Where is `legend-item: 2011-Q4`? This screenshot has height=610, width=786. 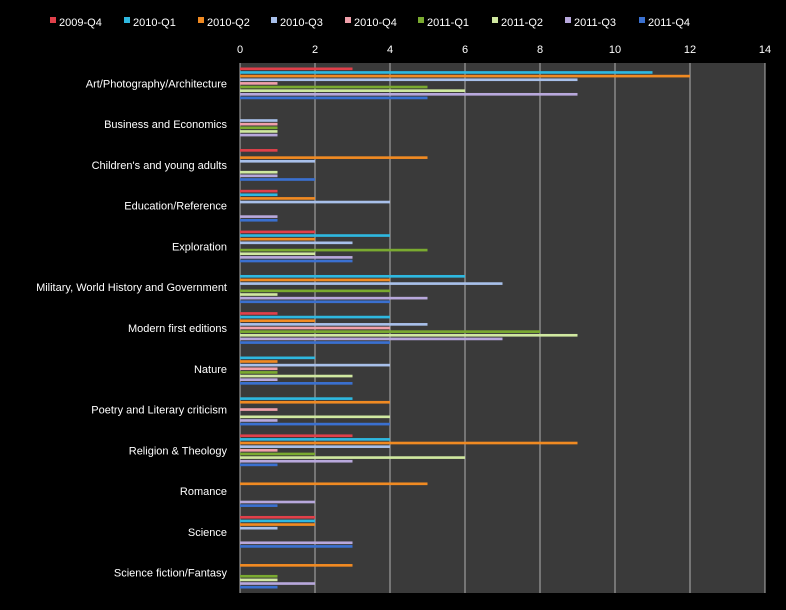 legend-item: 2011-Q4 is located at coordinates (664, 23).